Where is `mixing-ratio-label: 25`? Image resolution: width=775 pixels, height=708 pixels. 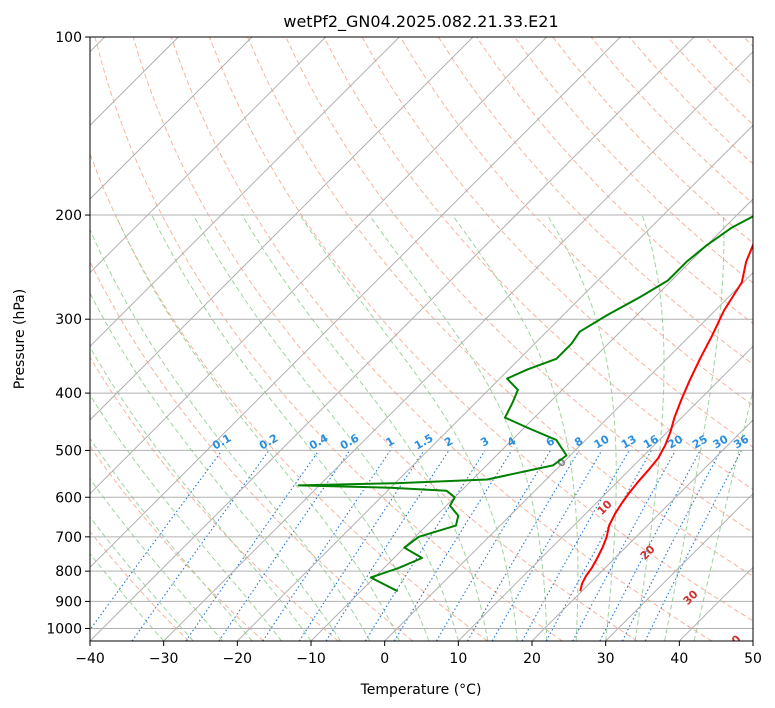
mixing-ratio-label: 25 is located at coordinates (700, 442).